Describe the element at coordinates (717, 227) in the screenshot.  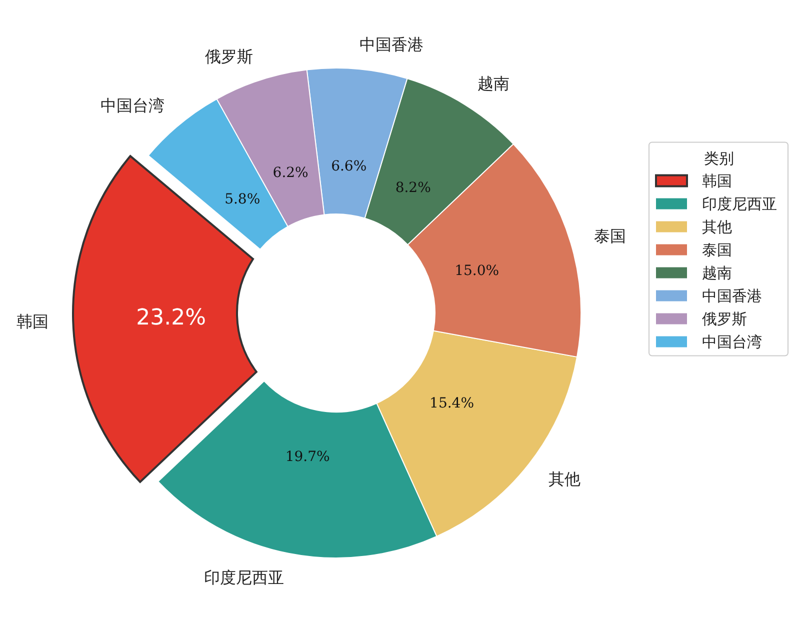
I see `legend-label: 其他` at that location.